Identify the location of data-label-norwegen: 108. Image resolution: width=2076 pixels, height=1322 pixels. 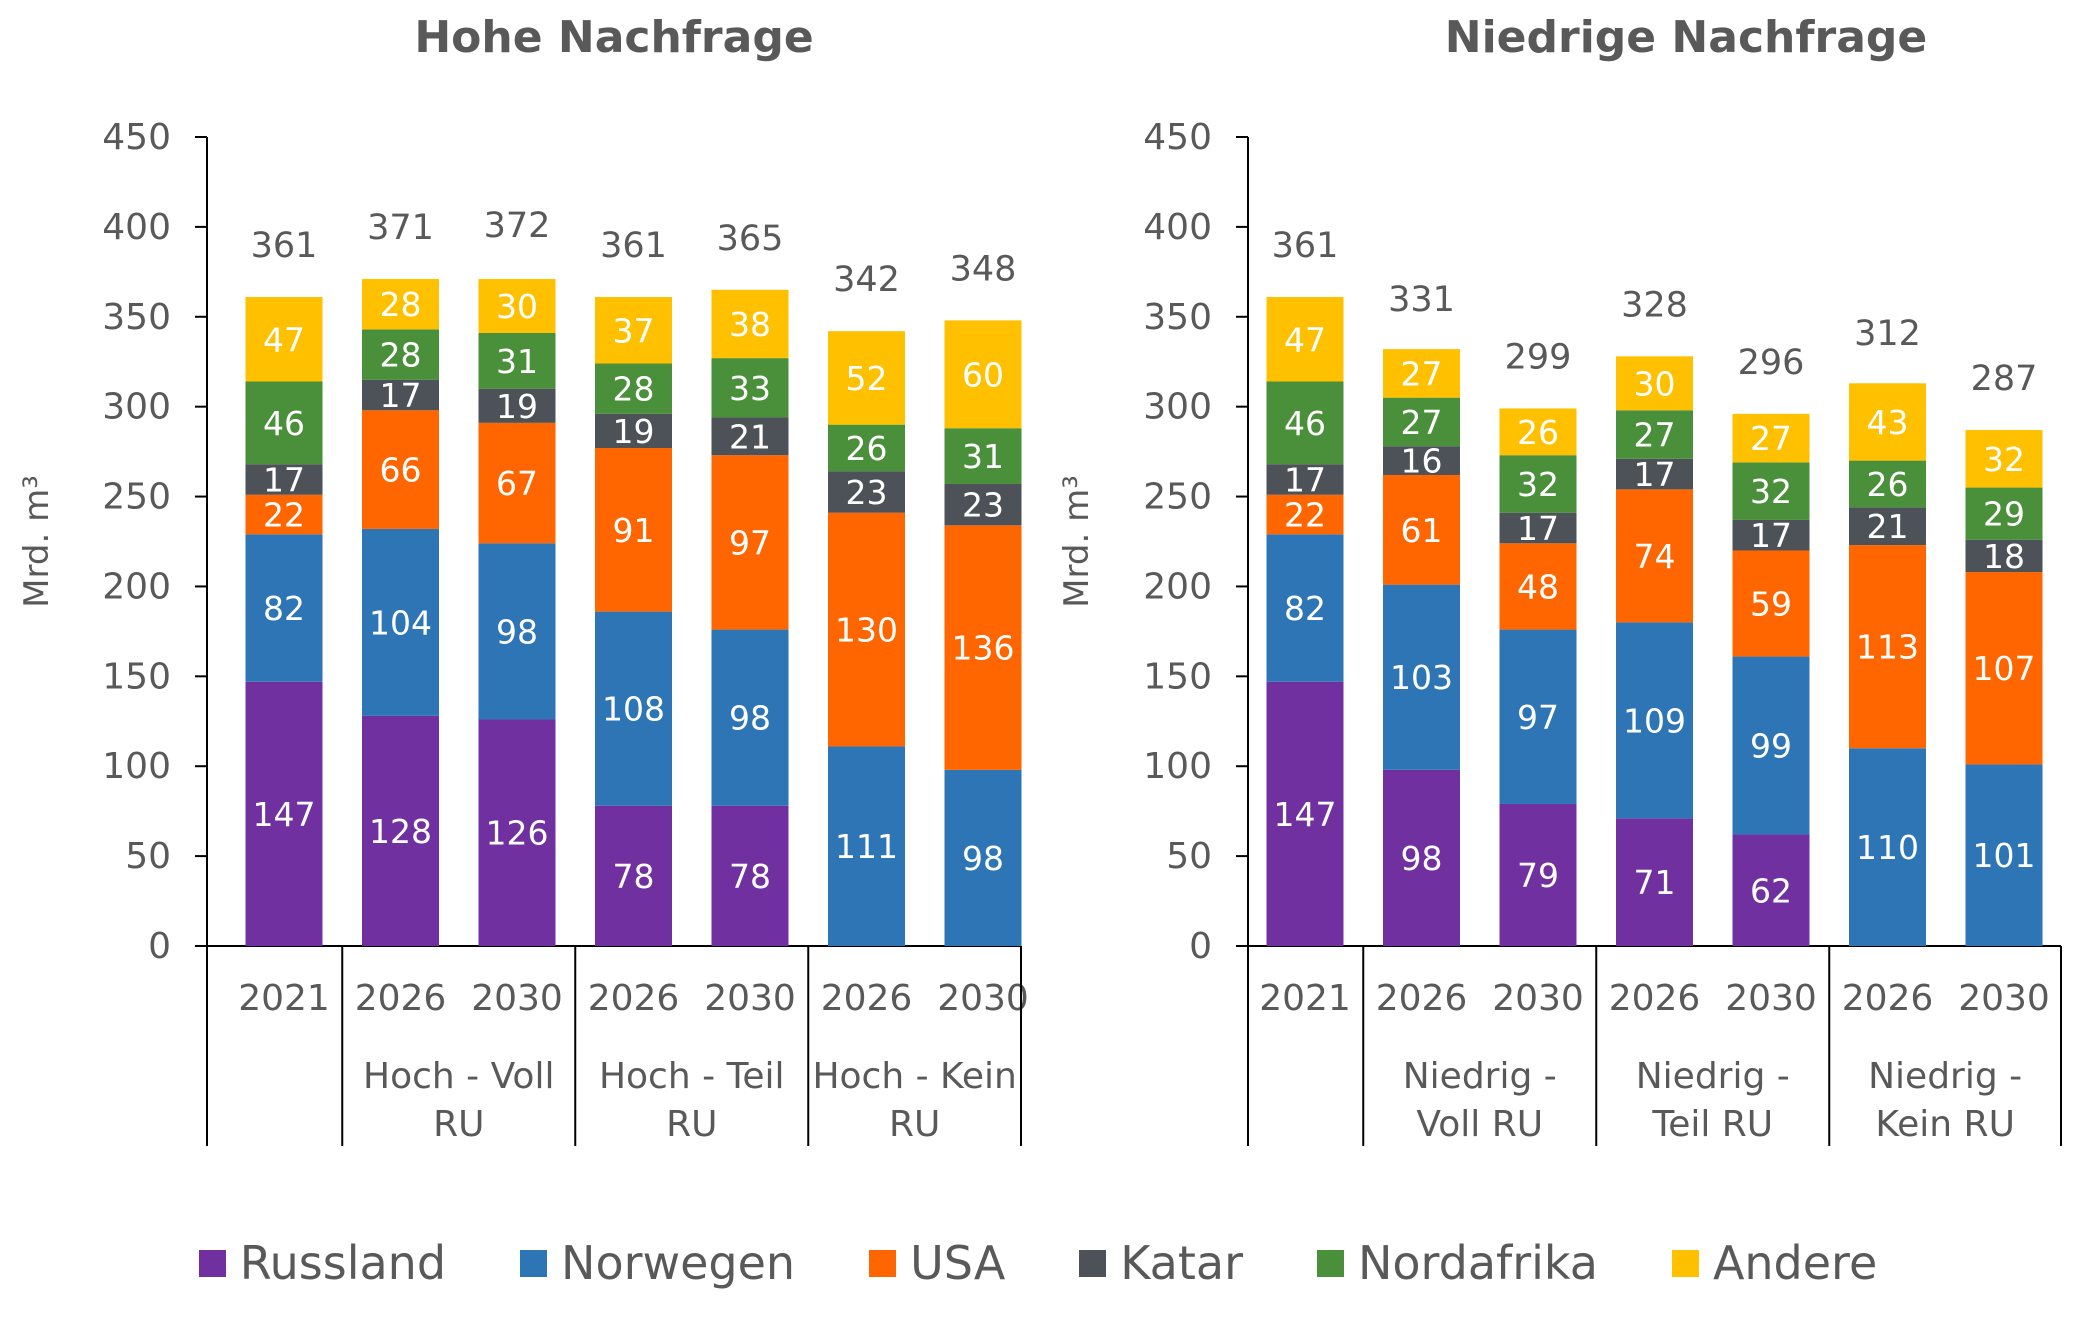
(633, 709).